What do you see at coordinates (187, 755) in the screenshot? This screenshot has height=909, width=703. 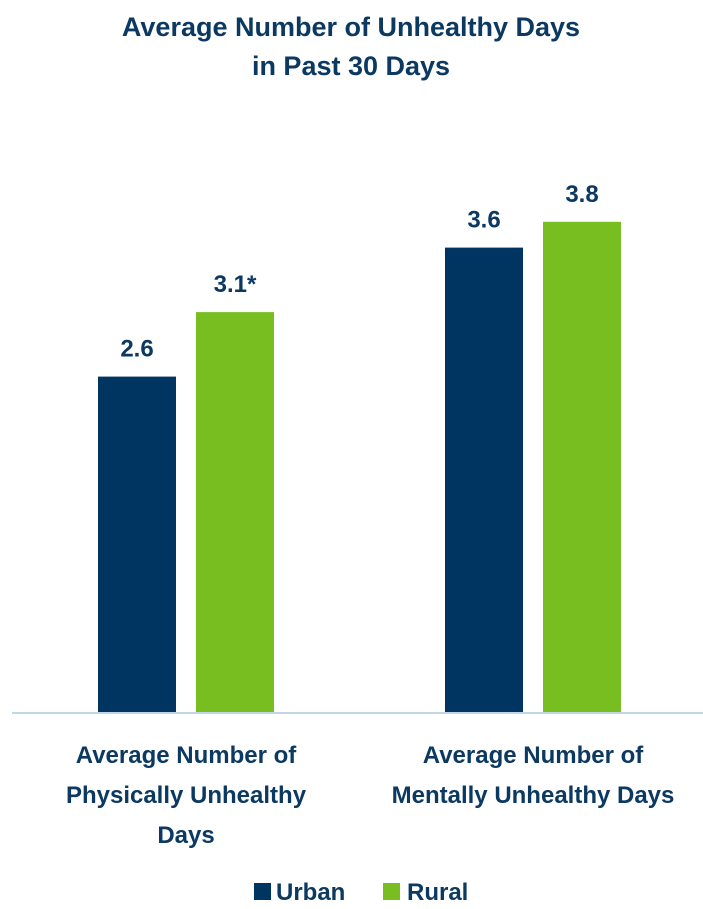 I see `category-label-1-line-1: Average Number of` at bounding box center [187, 755].